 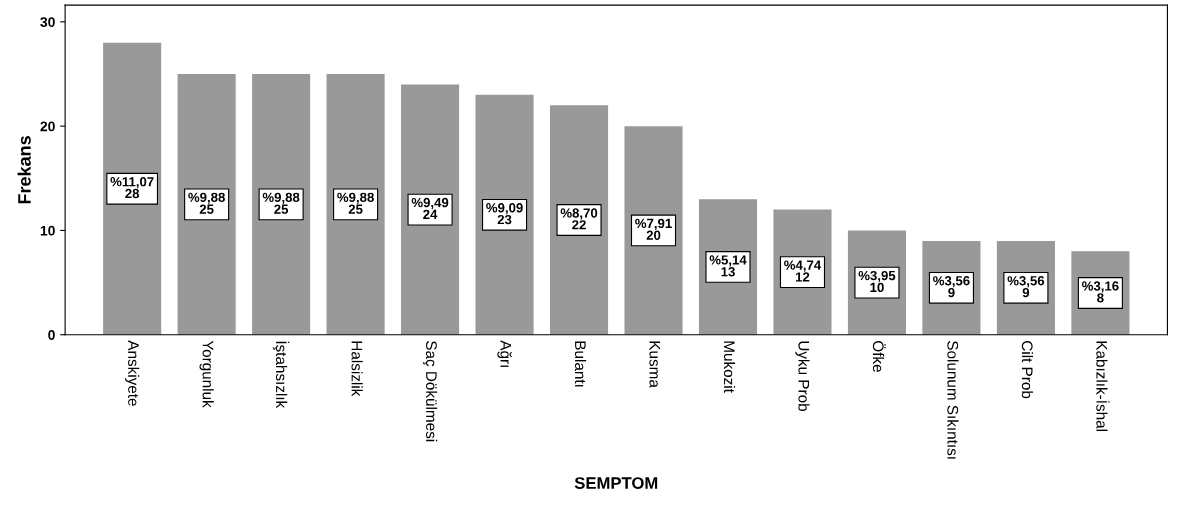 I want to click on data-label: %8,70 22, so click(x=579, y=219).